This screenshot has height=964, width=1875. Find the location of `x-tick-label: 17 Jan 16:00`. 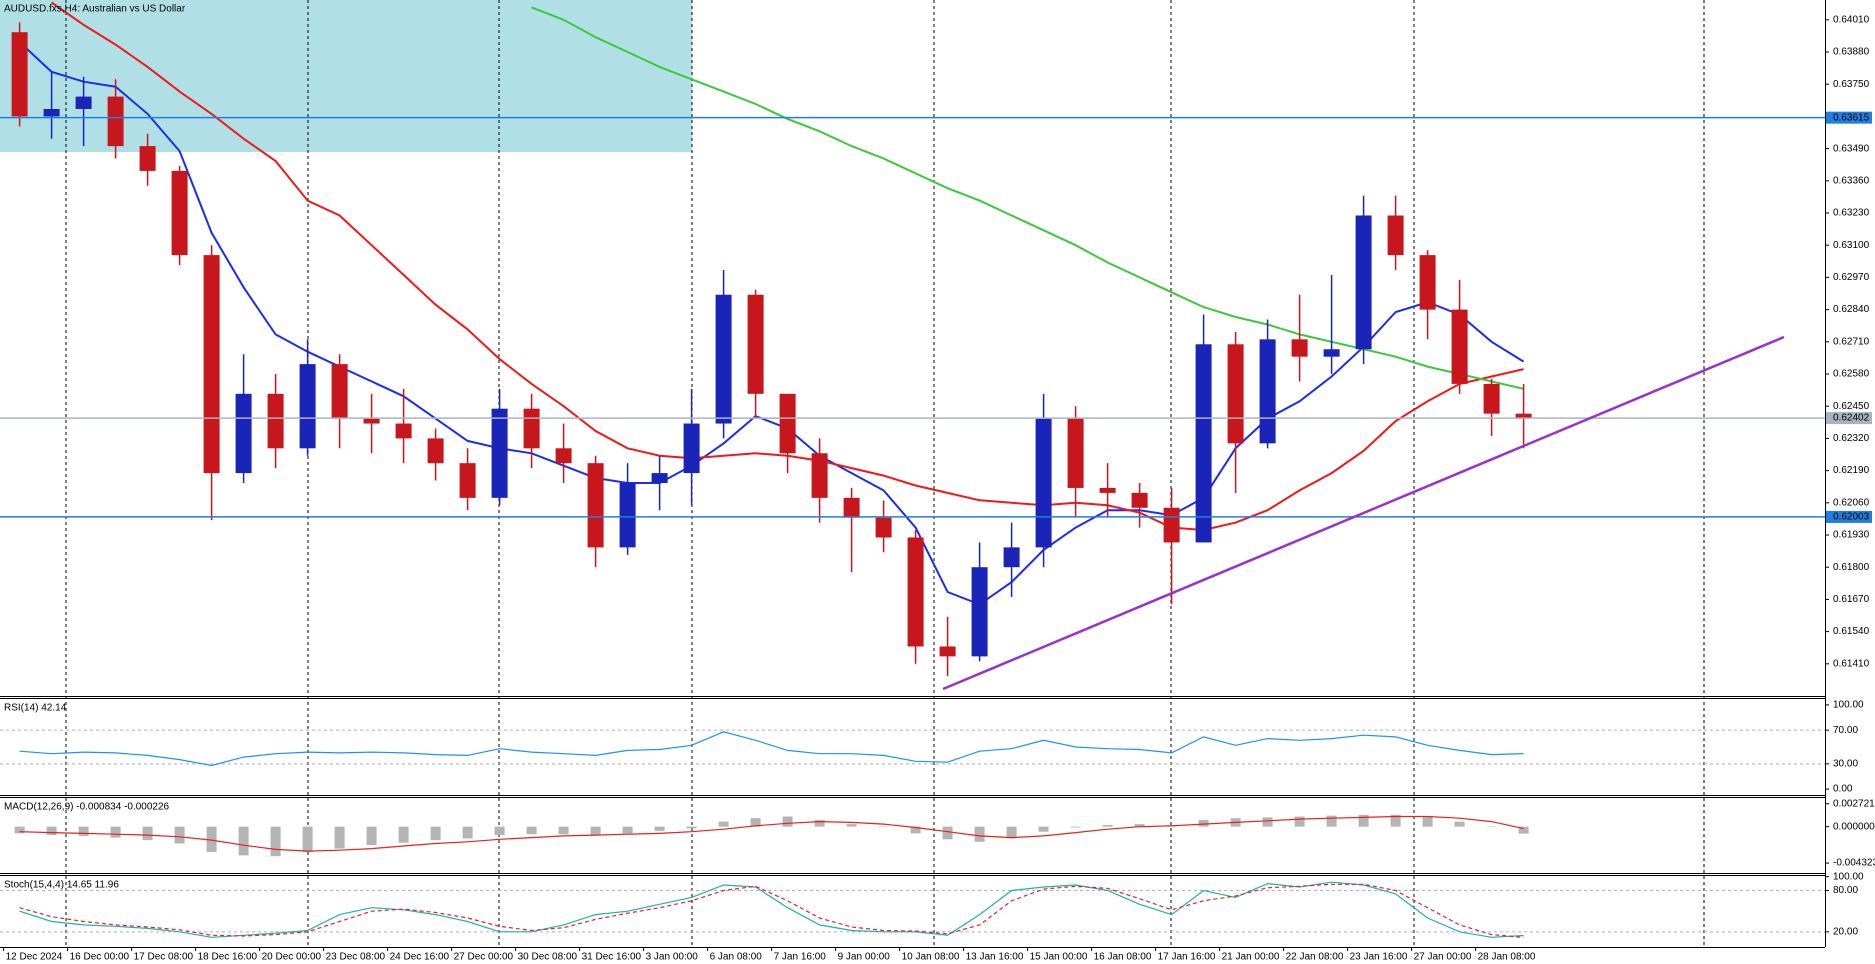

x-tick-label: 17 Jan 16:00 is located at coordinates (1187, 957).